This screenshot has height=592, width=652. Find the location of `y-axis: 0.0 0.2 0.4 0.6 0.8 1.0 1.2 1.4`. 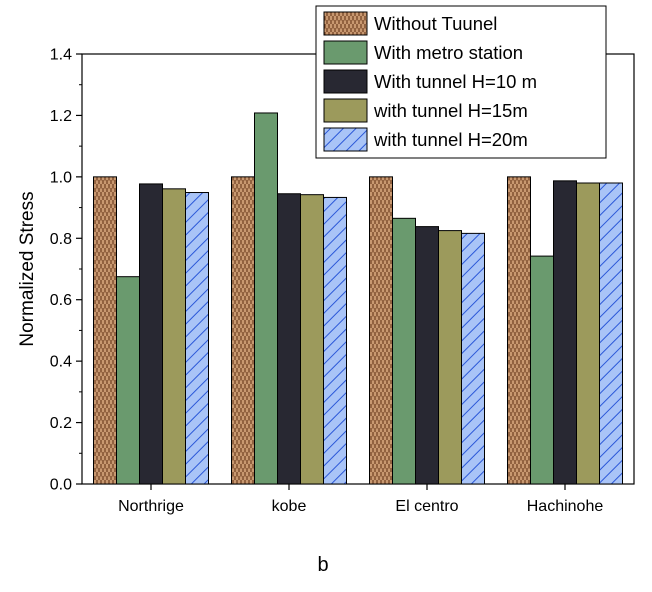

y-axis: 0.0 0.2 0.4 0.6 0.8 1.0 1.2 1.4 is located at coordinates (66, 270).